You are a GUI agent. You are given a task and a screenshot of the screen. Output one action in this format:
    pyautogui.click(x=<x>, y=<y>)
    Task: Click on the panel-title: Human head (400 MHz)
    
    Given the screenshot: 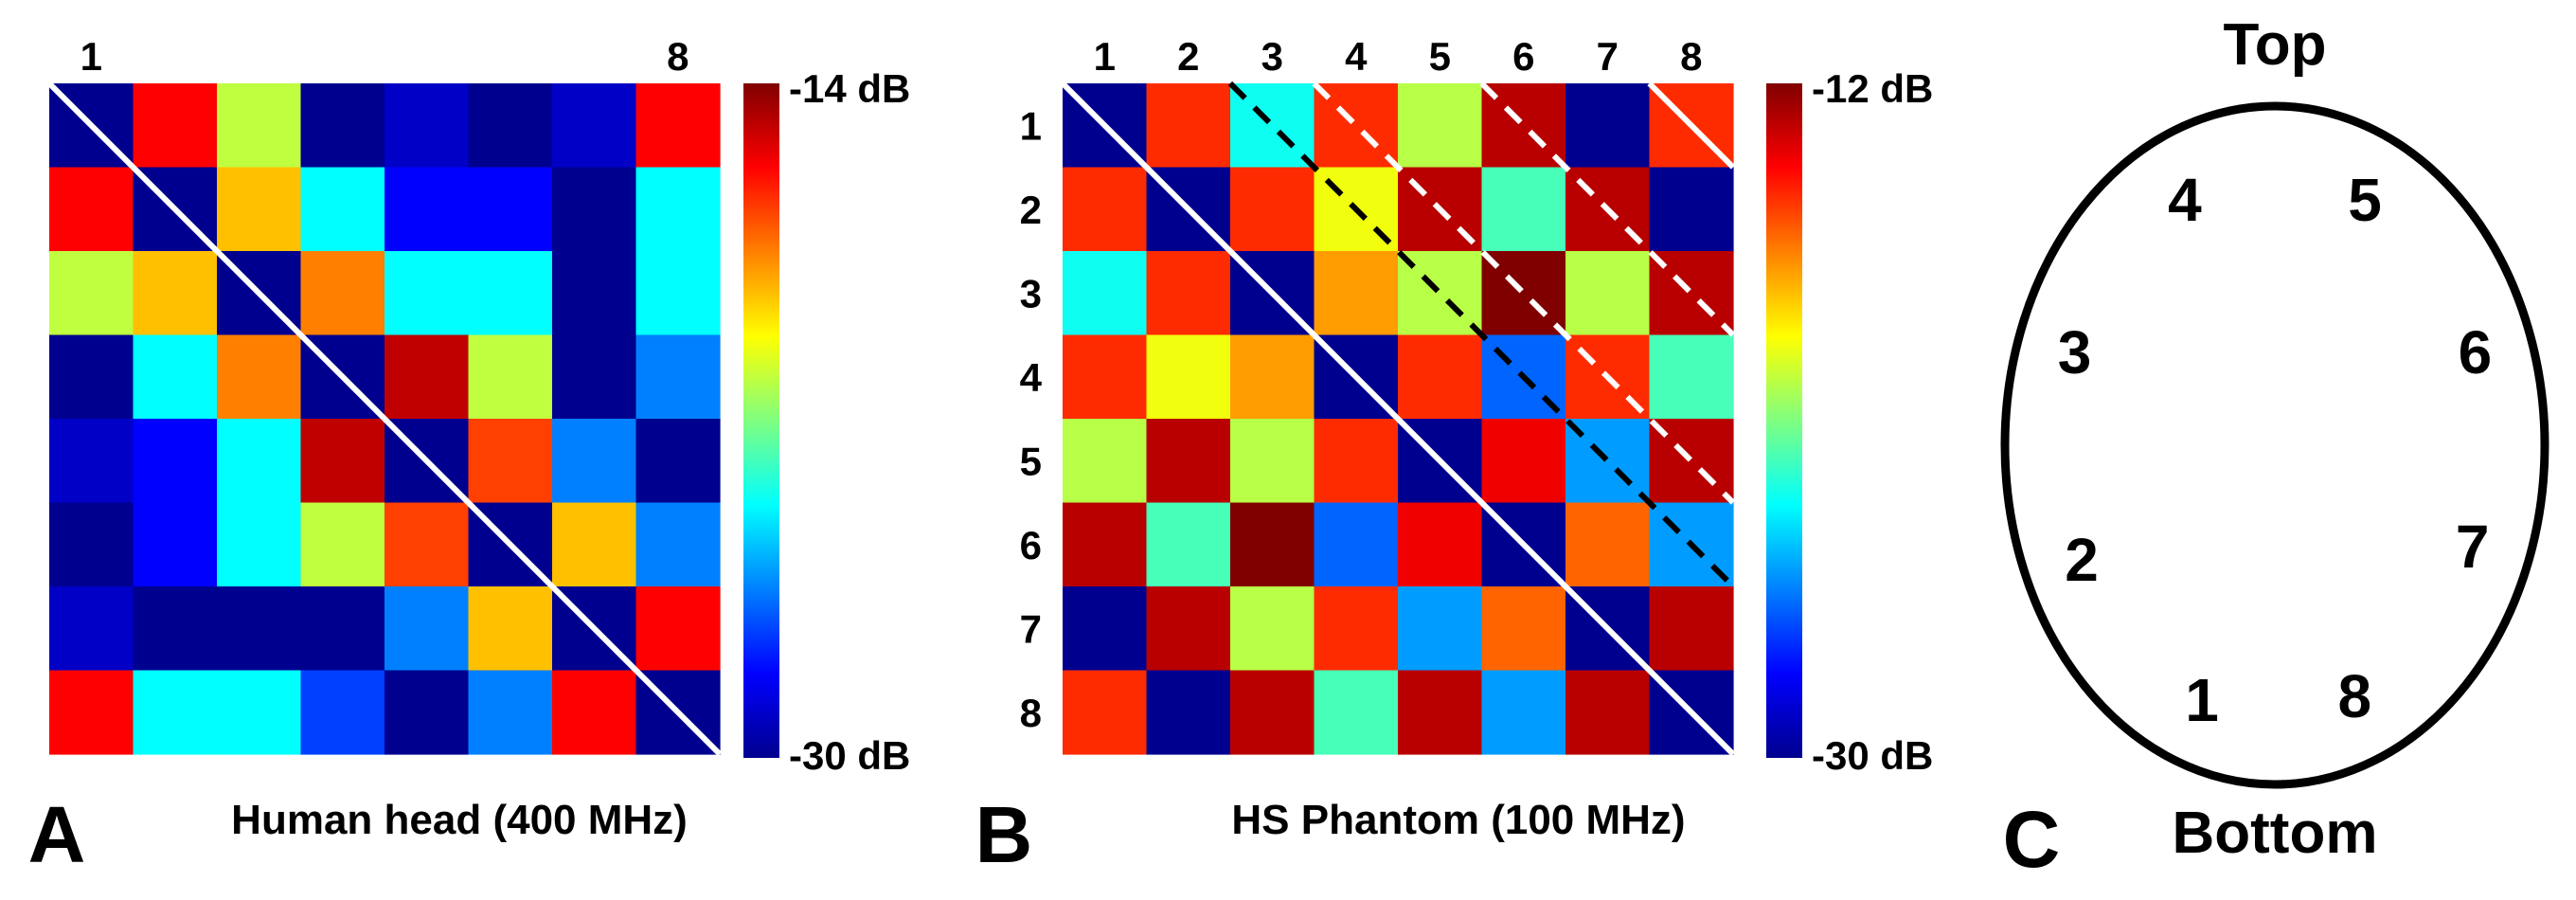 What is the action you would take?
    pyautogui.click(x=459, y=820)
    